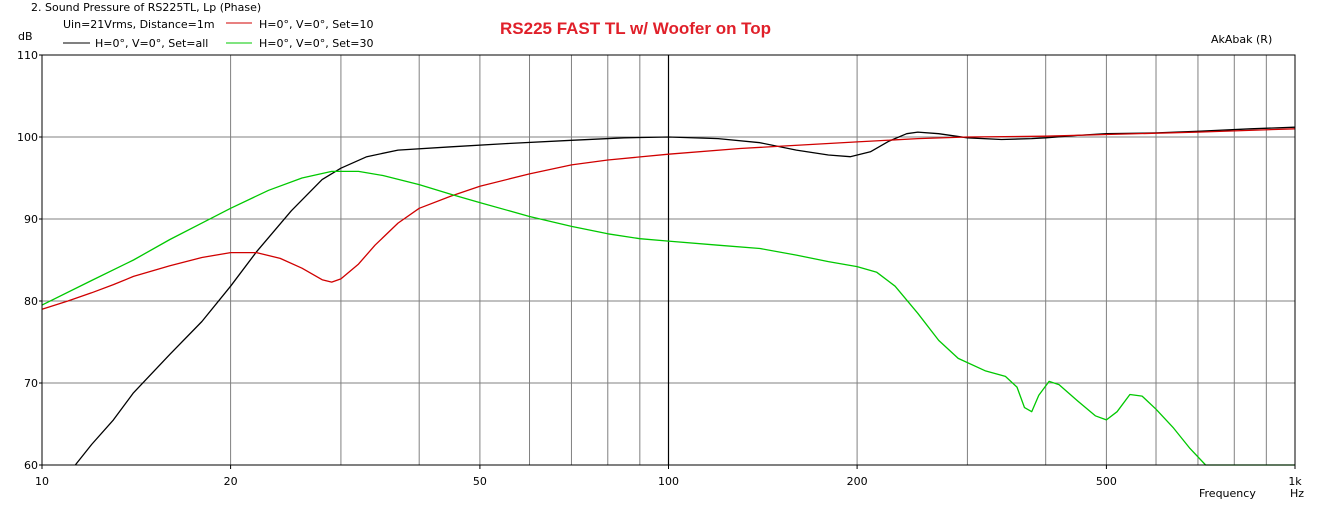 The width and height of the screenshot is (1332, 507). Describe the element at coordinates (25, 36) in the screenshot. I see `y-axis-label: dB` at that location.